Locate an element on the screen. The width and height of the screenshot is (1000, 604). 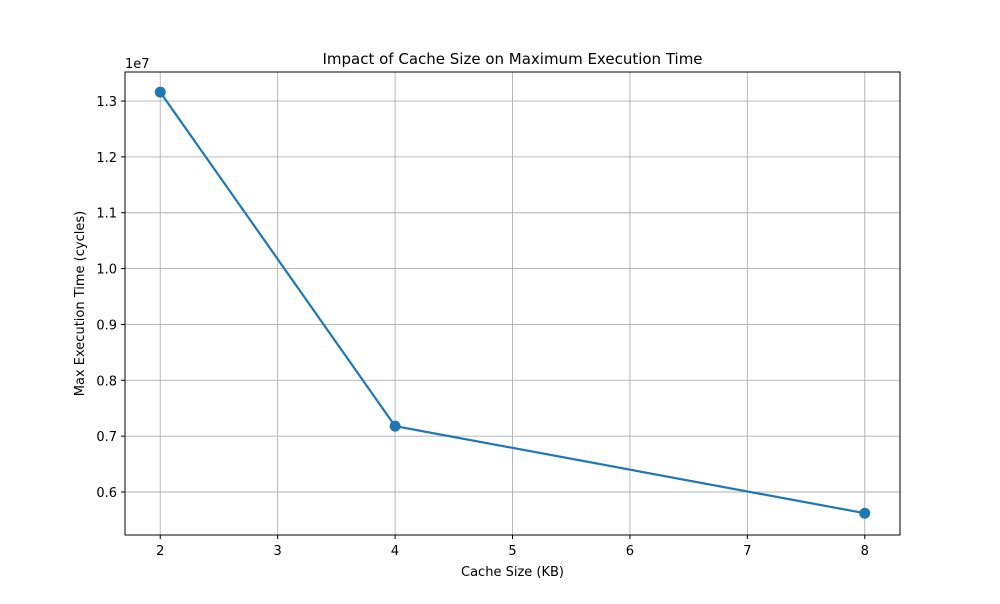
x-tick-label: 6 is located at coordinates (630, 551).